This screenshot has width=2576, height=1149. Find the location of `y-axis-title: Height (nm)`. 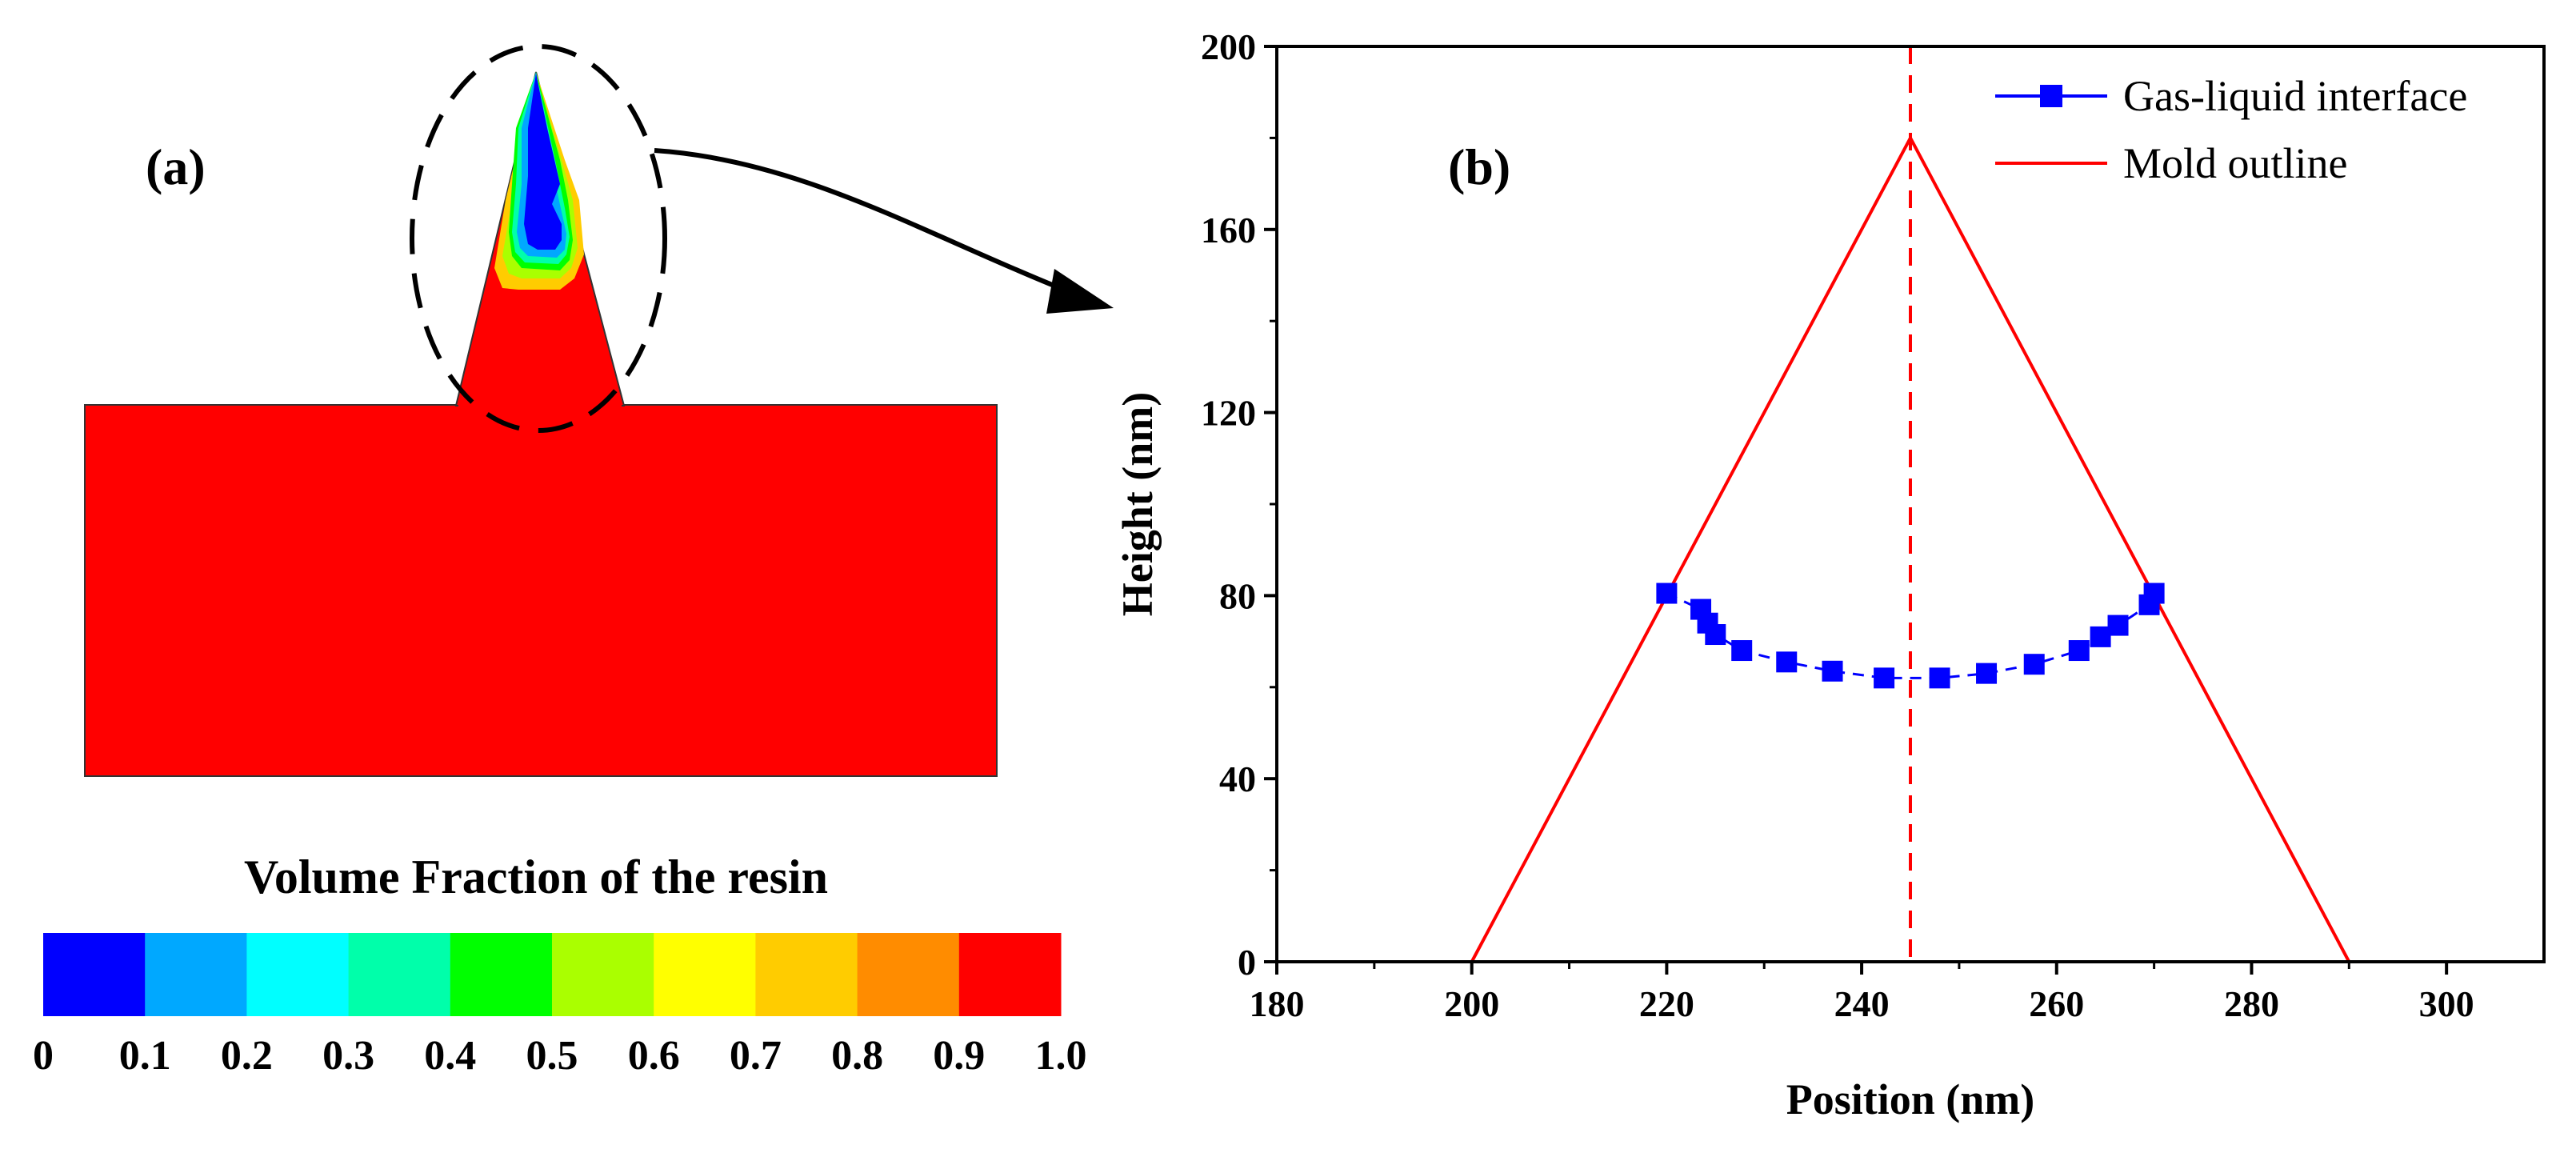

y-axis-title: Height (nm) is located at coordinates (1138, 504).